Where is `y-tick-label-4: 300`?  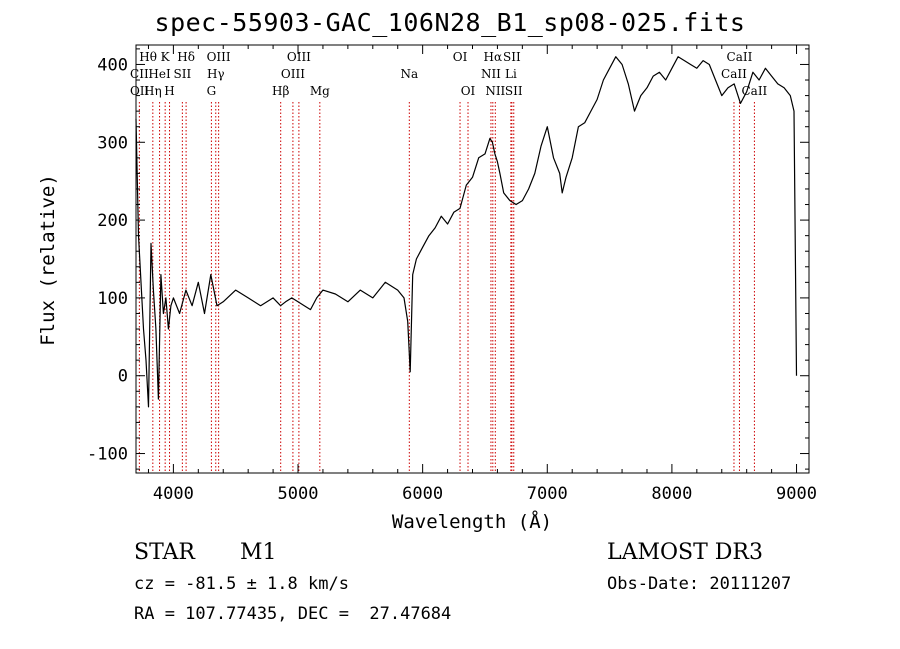 y-tick-label-4: 300 is located at coordinates (112, 143).